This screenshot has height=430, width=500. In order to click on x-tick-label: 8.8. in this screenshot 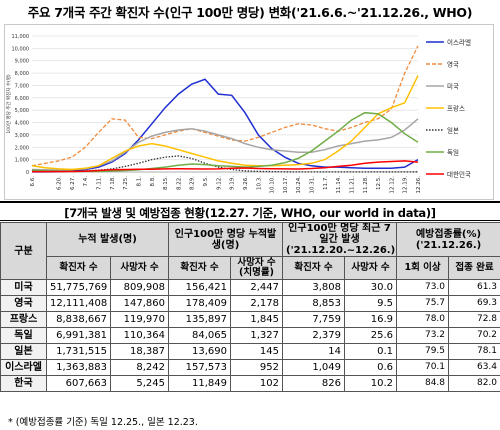, I will do `click(153, 181)`.